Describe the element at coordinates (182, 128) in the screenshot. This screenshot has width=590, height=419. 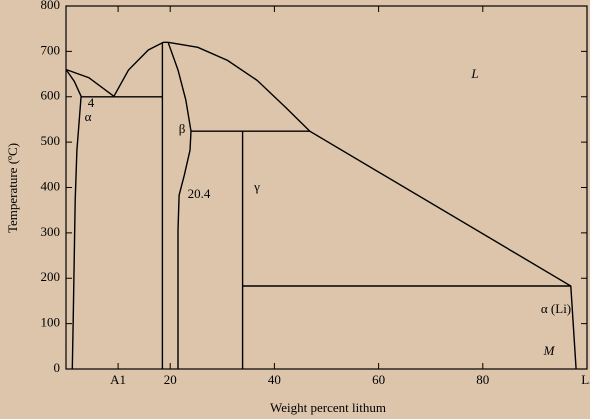
I see `annotation: β` at that location.